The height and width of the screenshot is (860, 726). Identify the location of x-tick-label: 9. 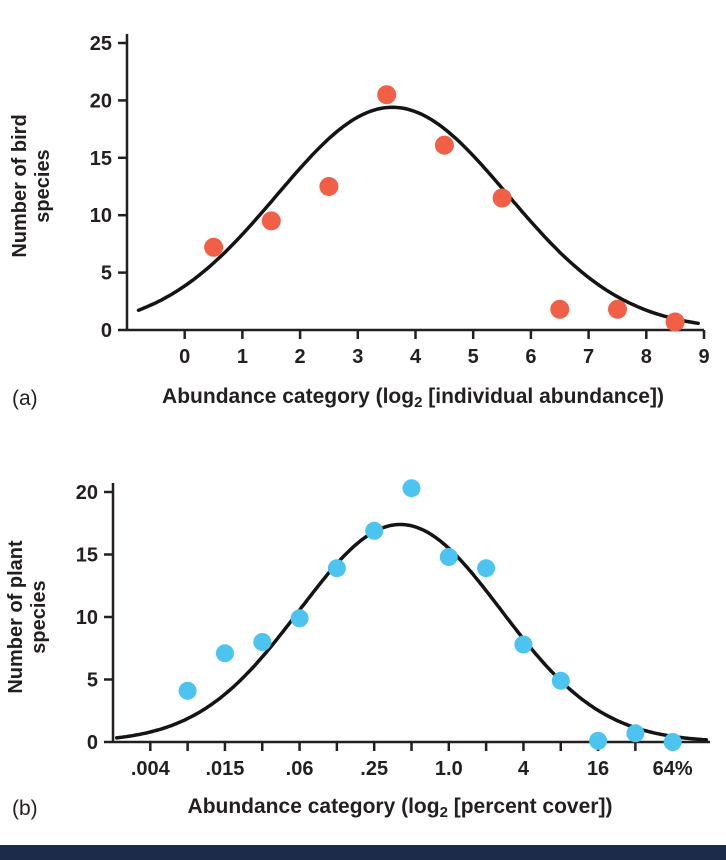
(703, 357).